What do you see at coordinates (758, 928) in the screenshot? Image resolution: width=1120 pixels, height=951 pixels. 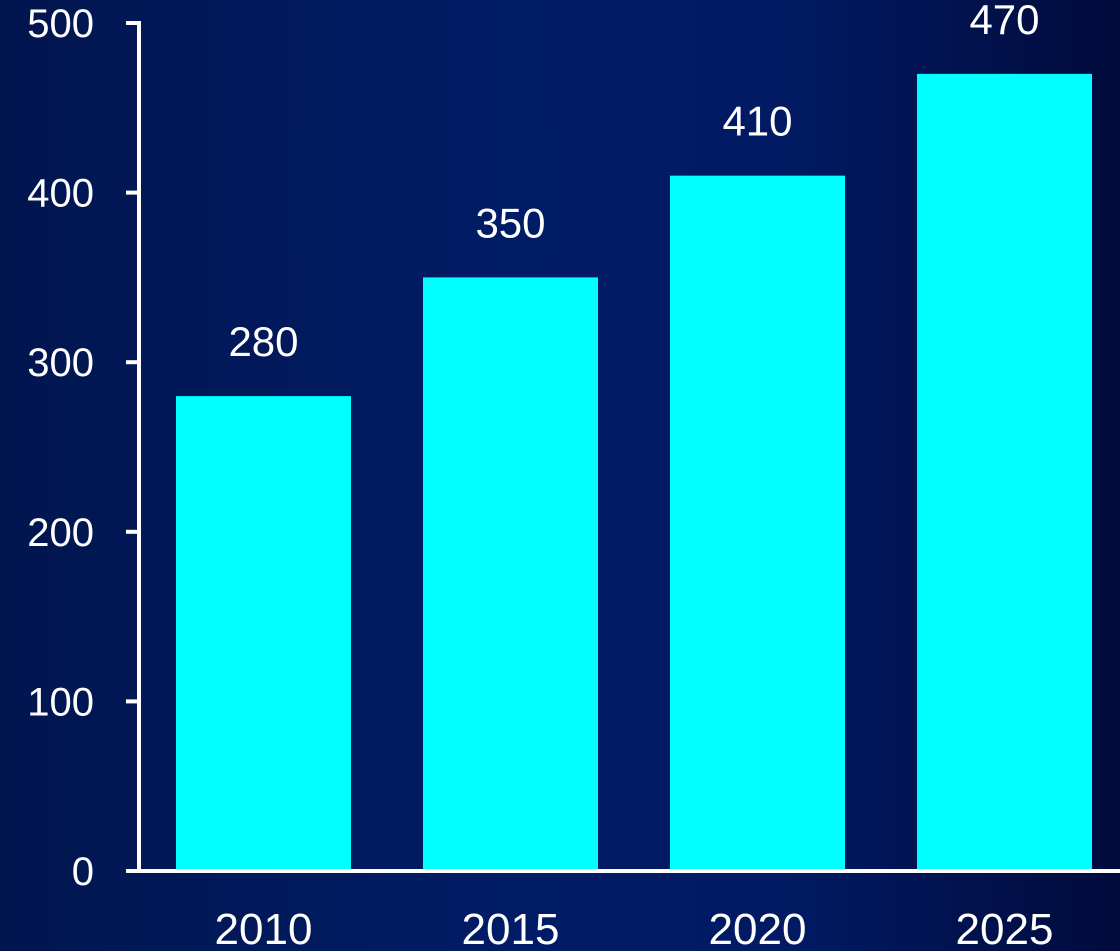 I see `x-tick-label: 2020` at bounding box center [758, 928].